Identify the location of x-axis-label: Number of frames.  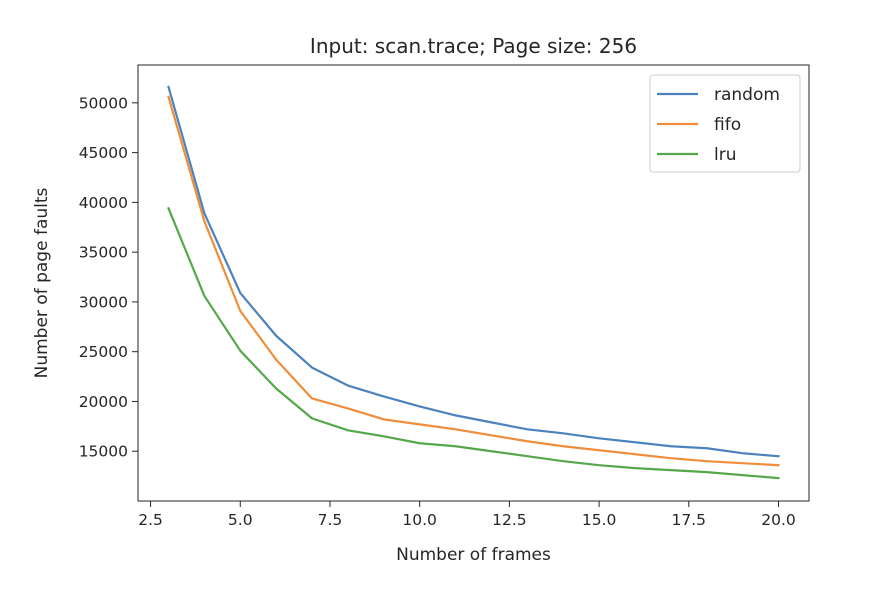
(473, 555).